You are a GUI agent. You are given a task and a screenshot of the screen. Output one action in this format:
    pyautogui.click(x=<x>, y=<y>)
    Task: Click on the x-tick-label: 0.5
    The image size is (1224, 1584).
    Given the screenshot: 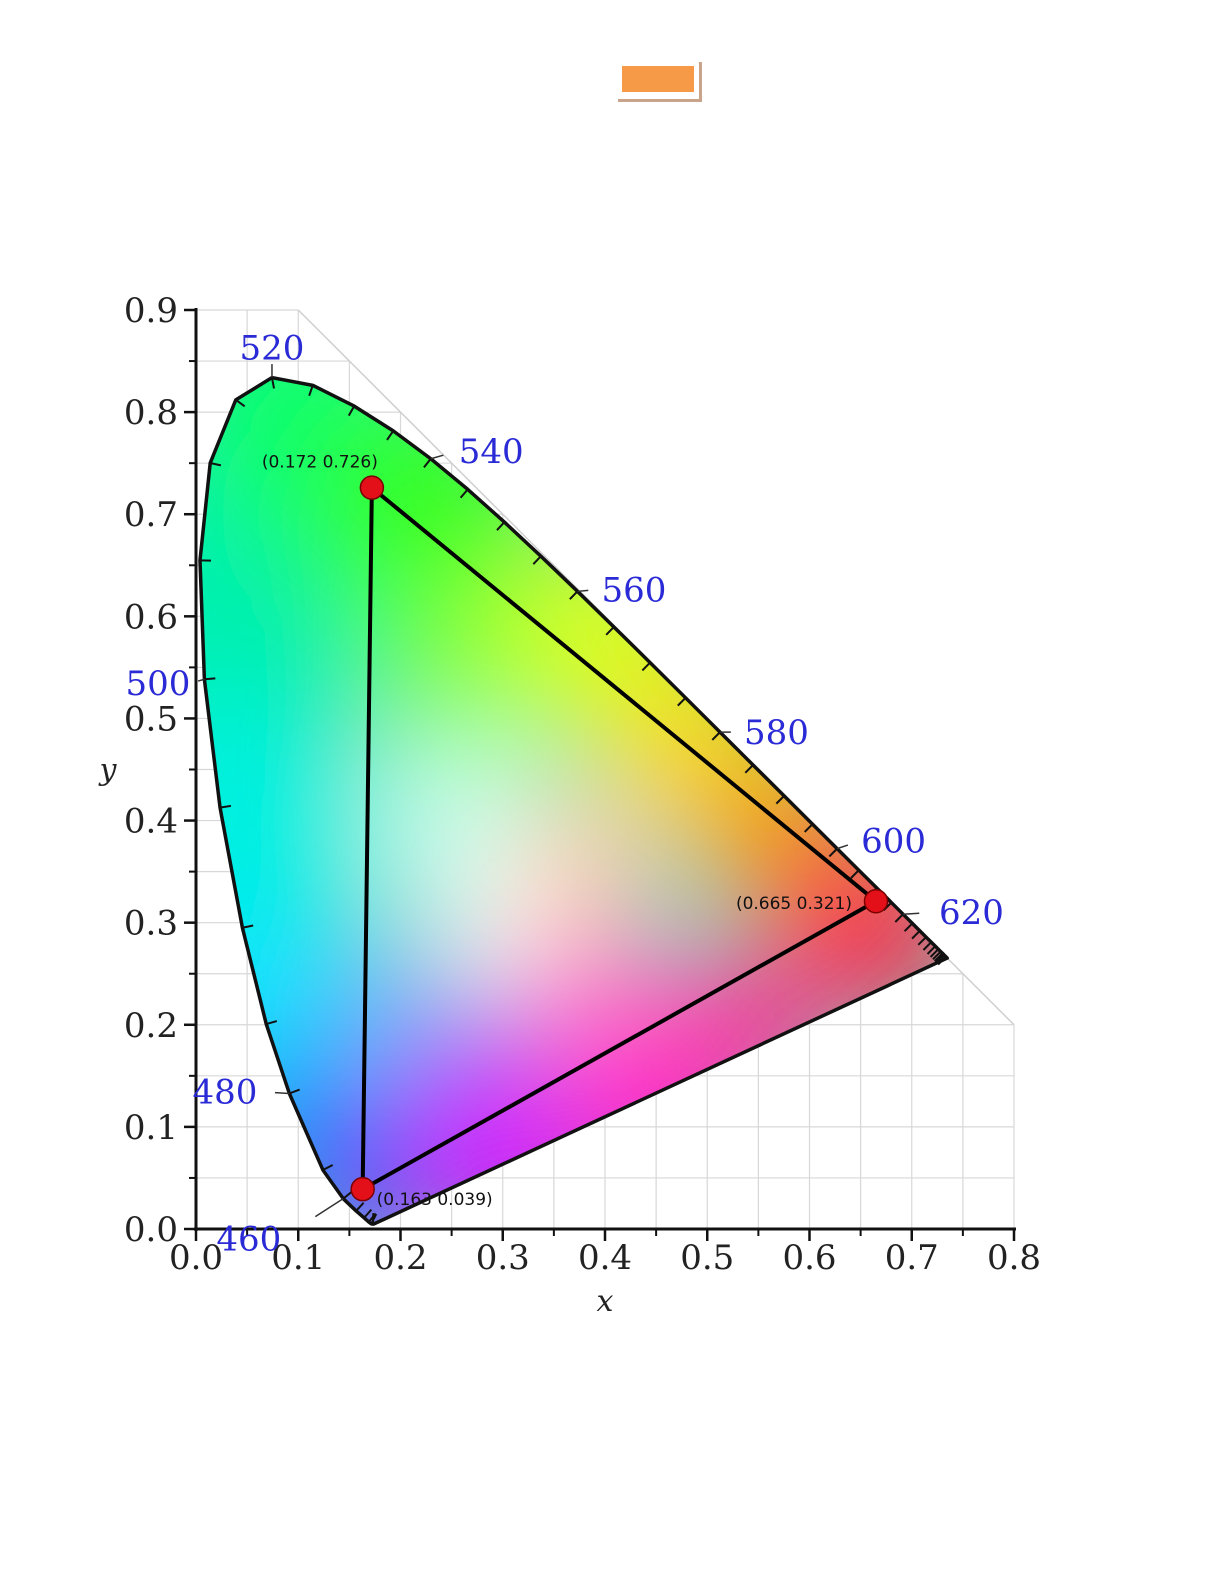 What is the action you would take?
    pyautogui.click(x=707, y=1258)
    